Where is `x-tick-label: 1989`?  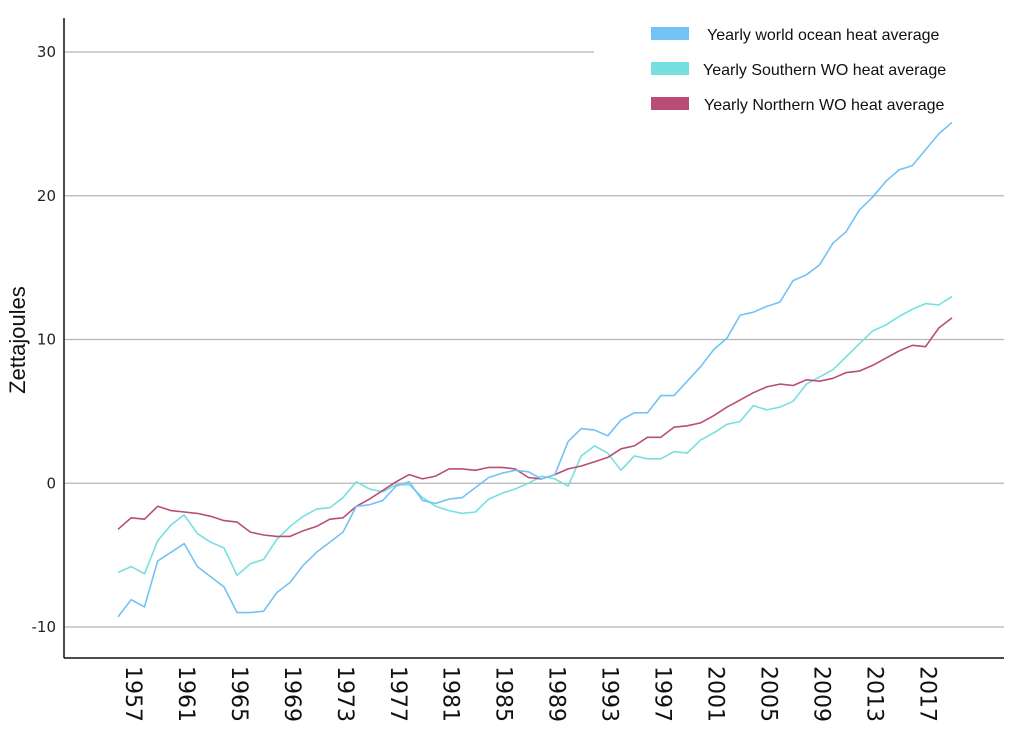 x-tick-label: 1989 is located at coordinates (556, 694).